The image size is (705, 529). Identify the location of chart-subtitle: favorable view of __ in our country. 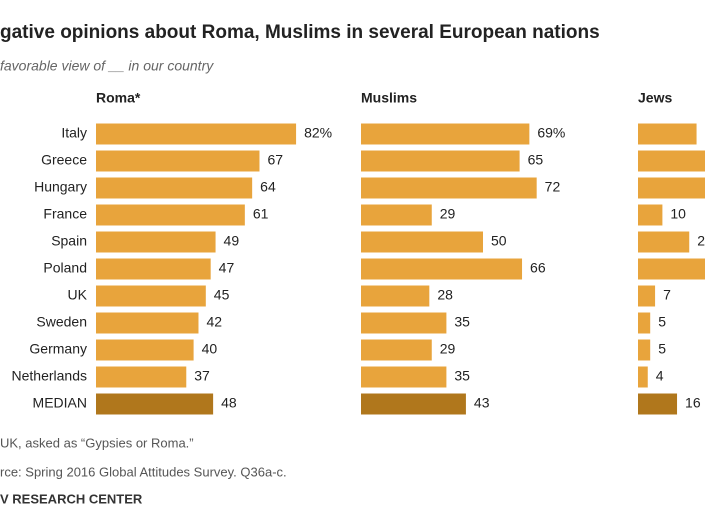
(107, 66).